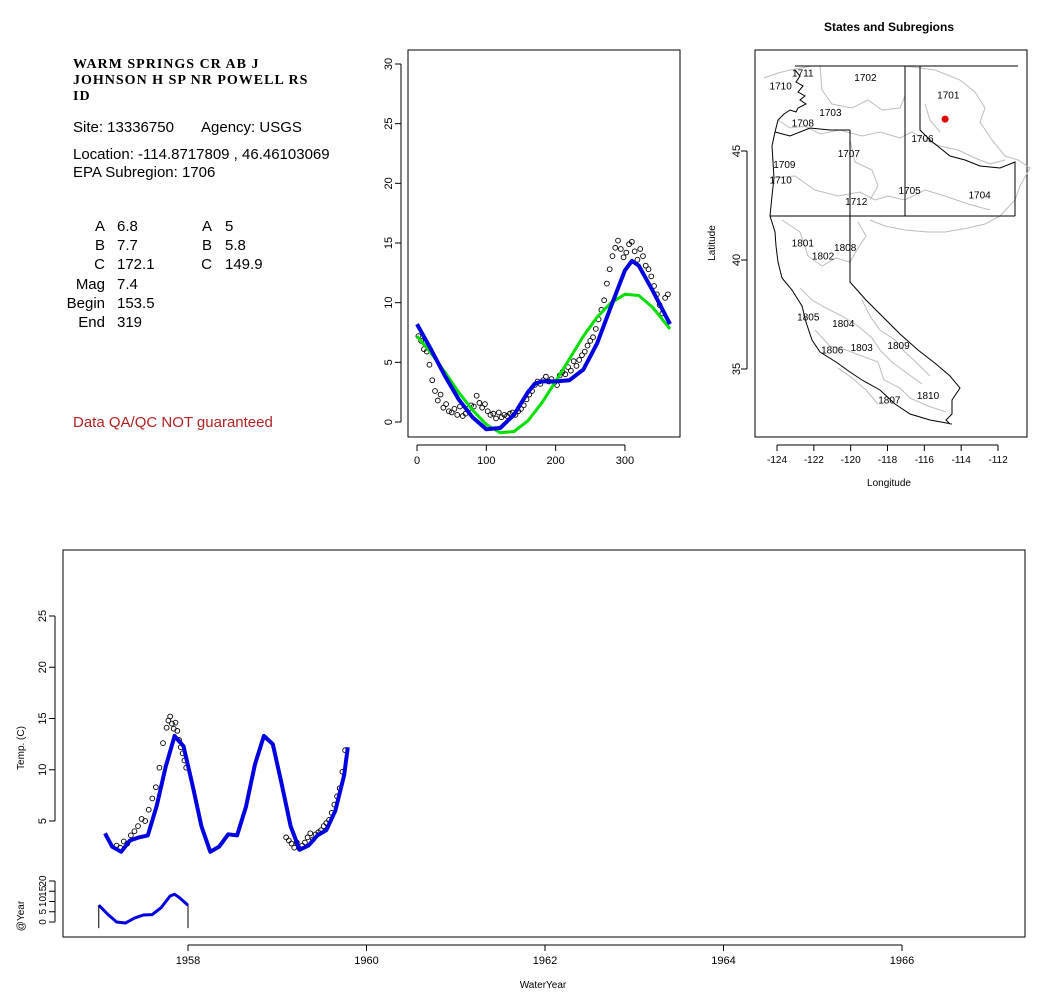  I want to click on param-value: 149.9, so click(244, 265).